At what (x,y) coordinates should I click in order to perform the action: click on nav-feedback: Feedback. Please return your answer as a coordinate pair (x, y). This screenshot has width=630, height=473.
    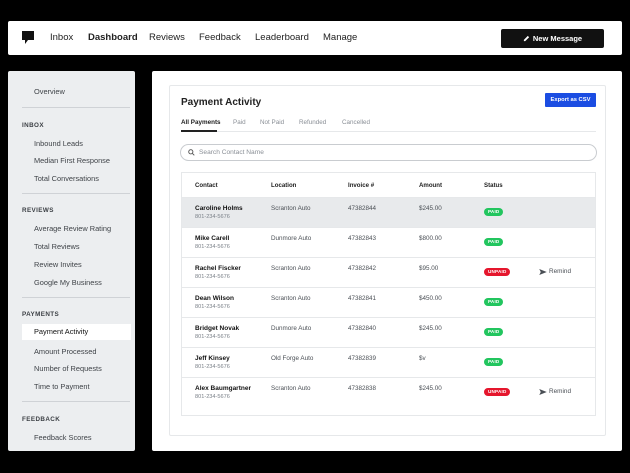
    Looking at the image, I should click on (220, 37).